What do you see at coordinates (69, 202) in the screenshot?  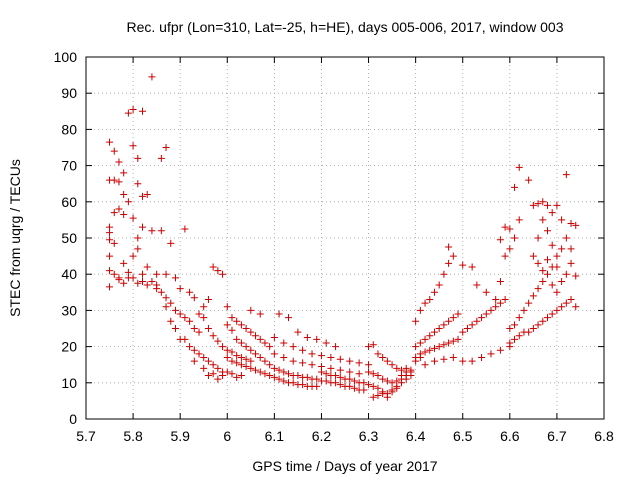 I see `y-tick-label: 60` at bounding box center [69, 202].